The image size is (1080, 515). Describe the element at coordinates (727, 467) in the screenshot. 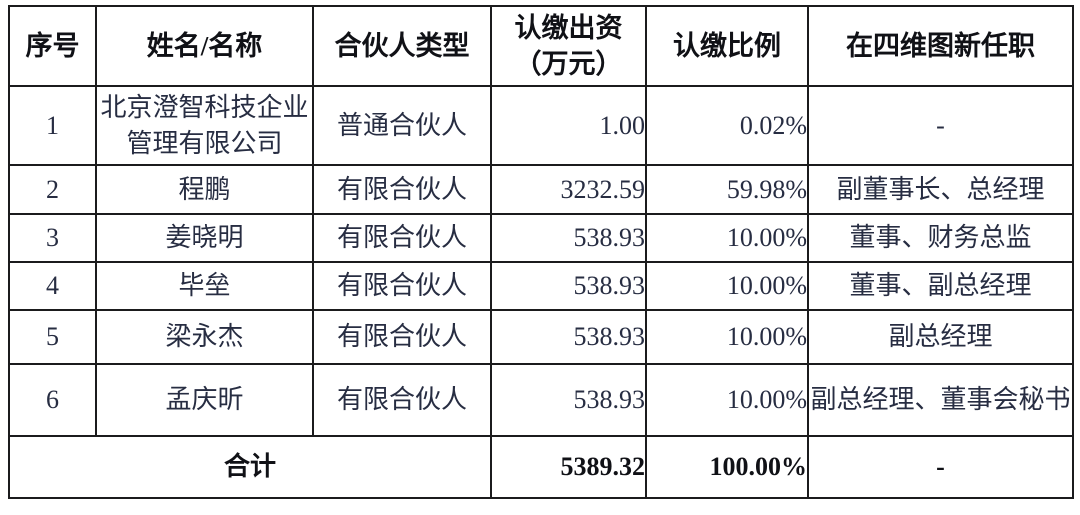

I see `total-ratio: 100.00%` at that location.